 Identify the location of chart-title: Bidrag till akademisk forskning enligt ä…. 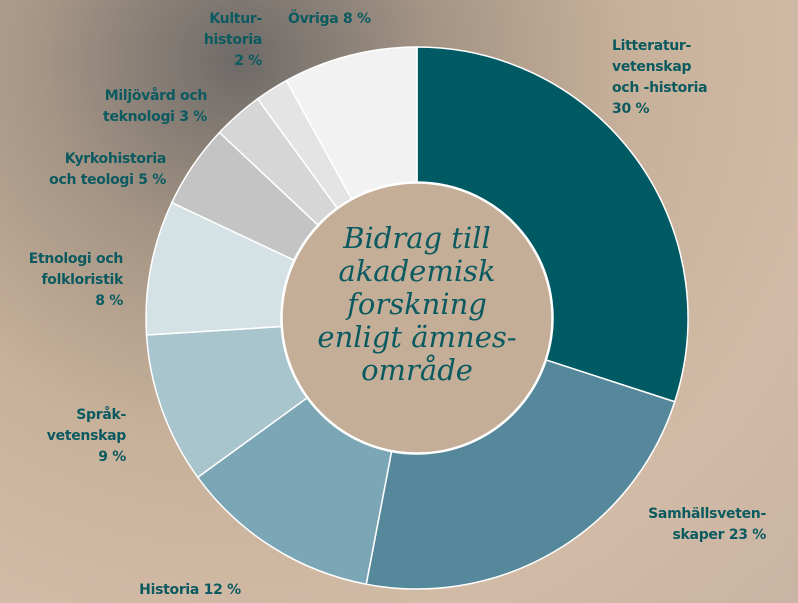
(417, 304).